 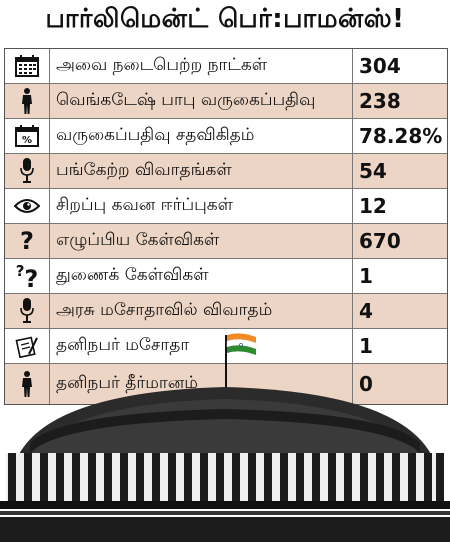 What do you see at coordinates (201, 101) in the screenshot?
I see `row-label: வெங்கடேஷ் பாபு வருகைப்பதிவு` at bounding box center [201, 101].